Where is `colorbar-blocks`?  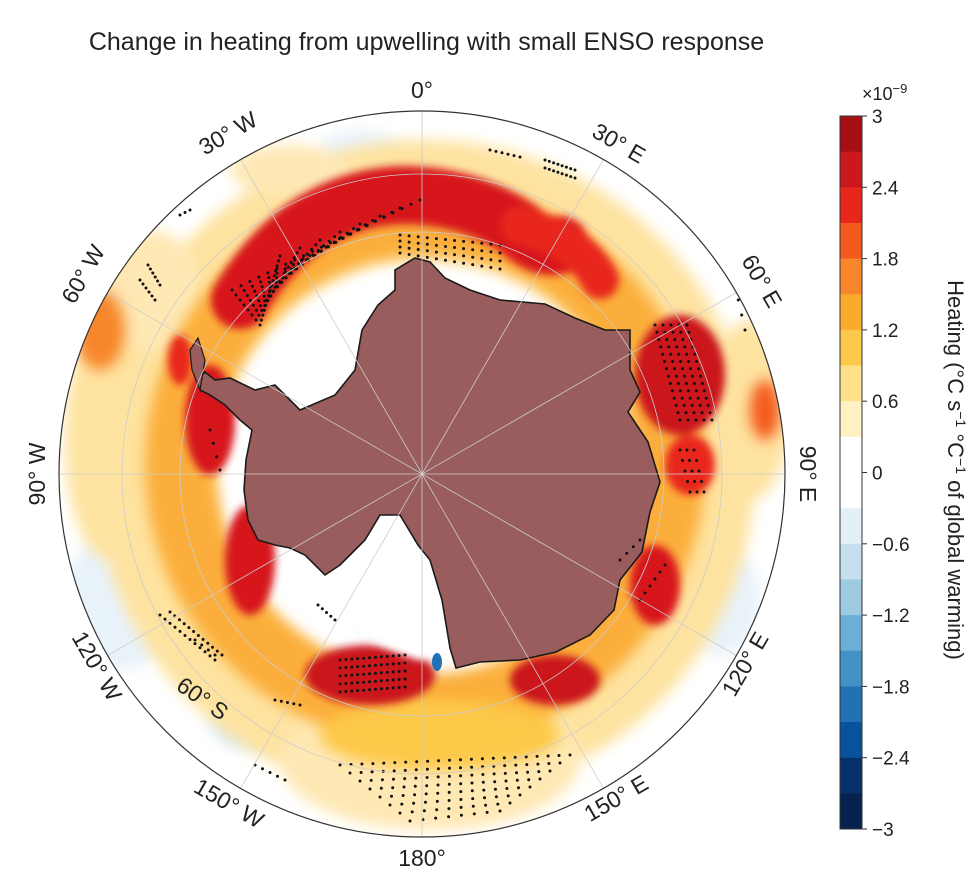 colorbar-blocks is located at coordinates (851, 473).